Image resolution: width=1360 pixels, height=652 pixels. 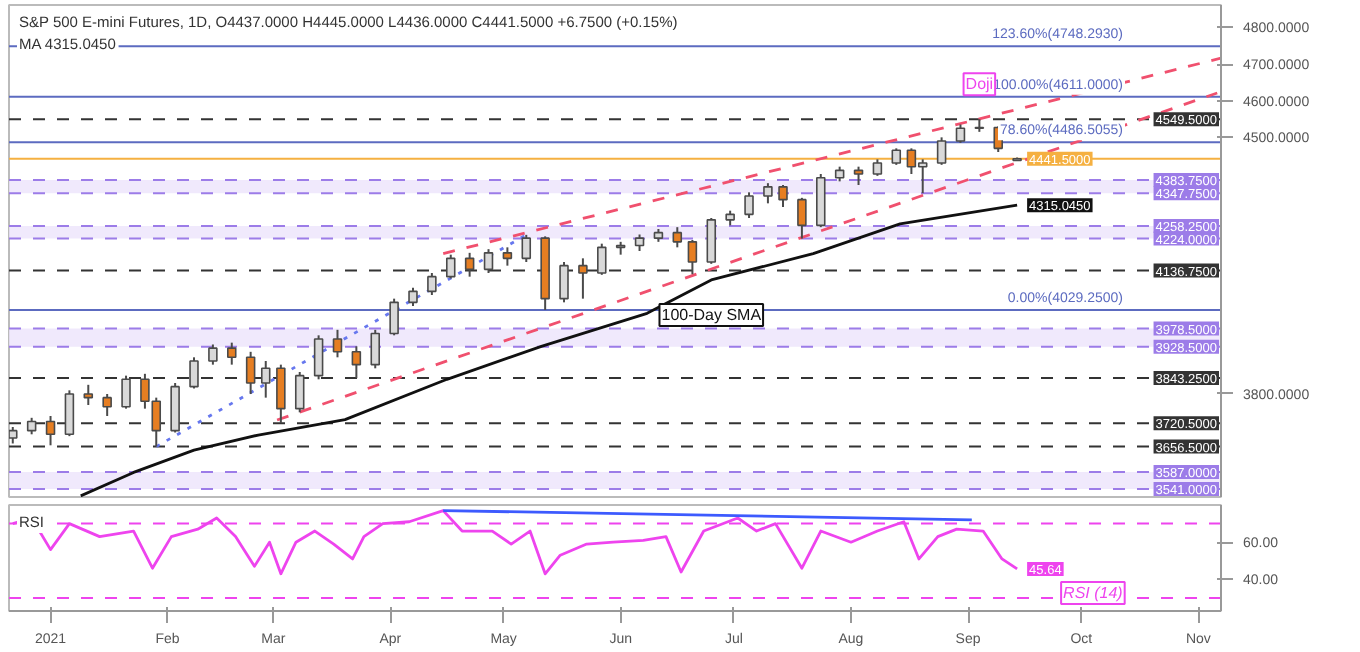 I want to click on series-label: 100-Day SMA, so click(x=712, y=314).